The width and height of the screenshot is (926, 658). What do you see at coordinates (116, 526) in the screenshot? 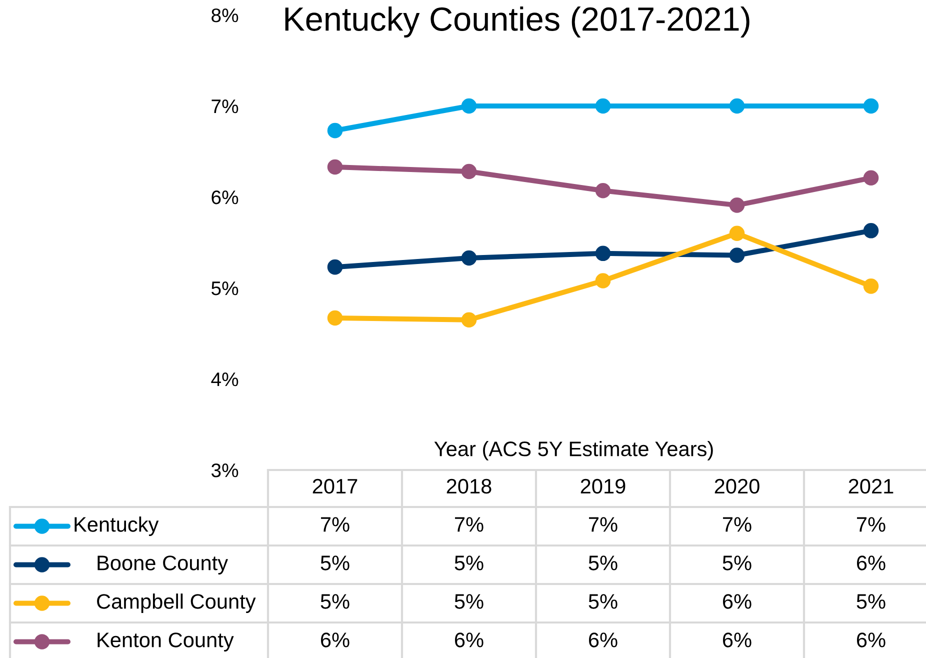
I see `legend-label: Kentucky` at bounding box center [116, 526].